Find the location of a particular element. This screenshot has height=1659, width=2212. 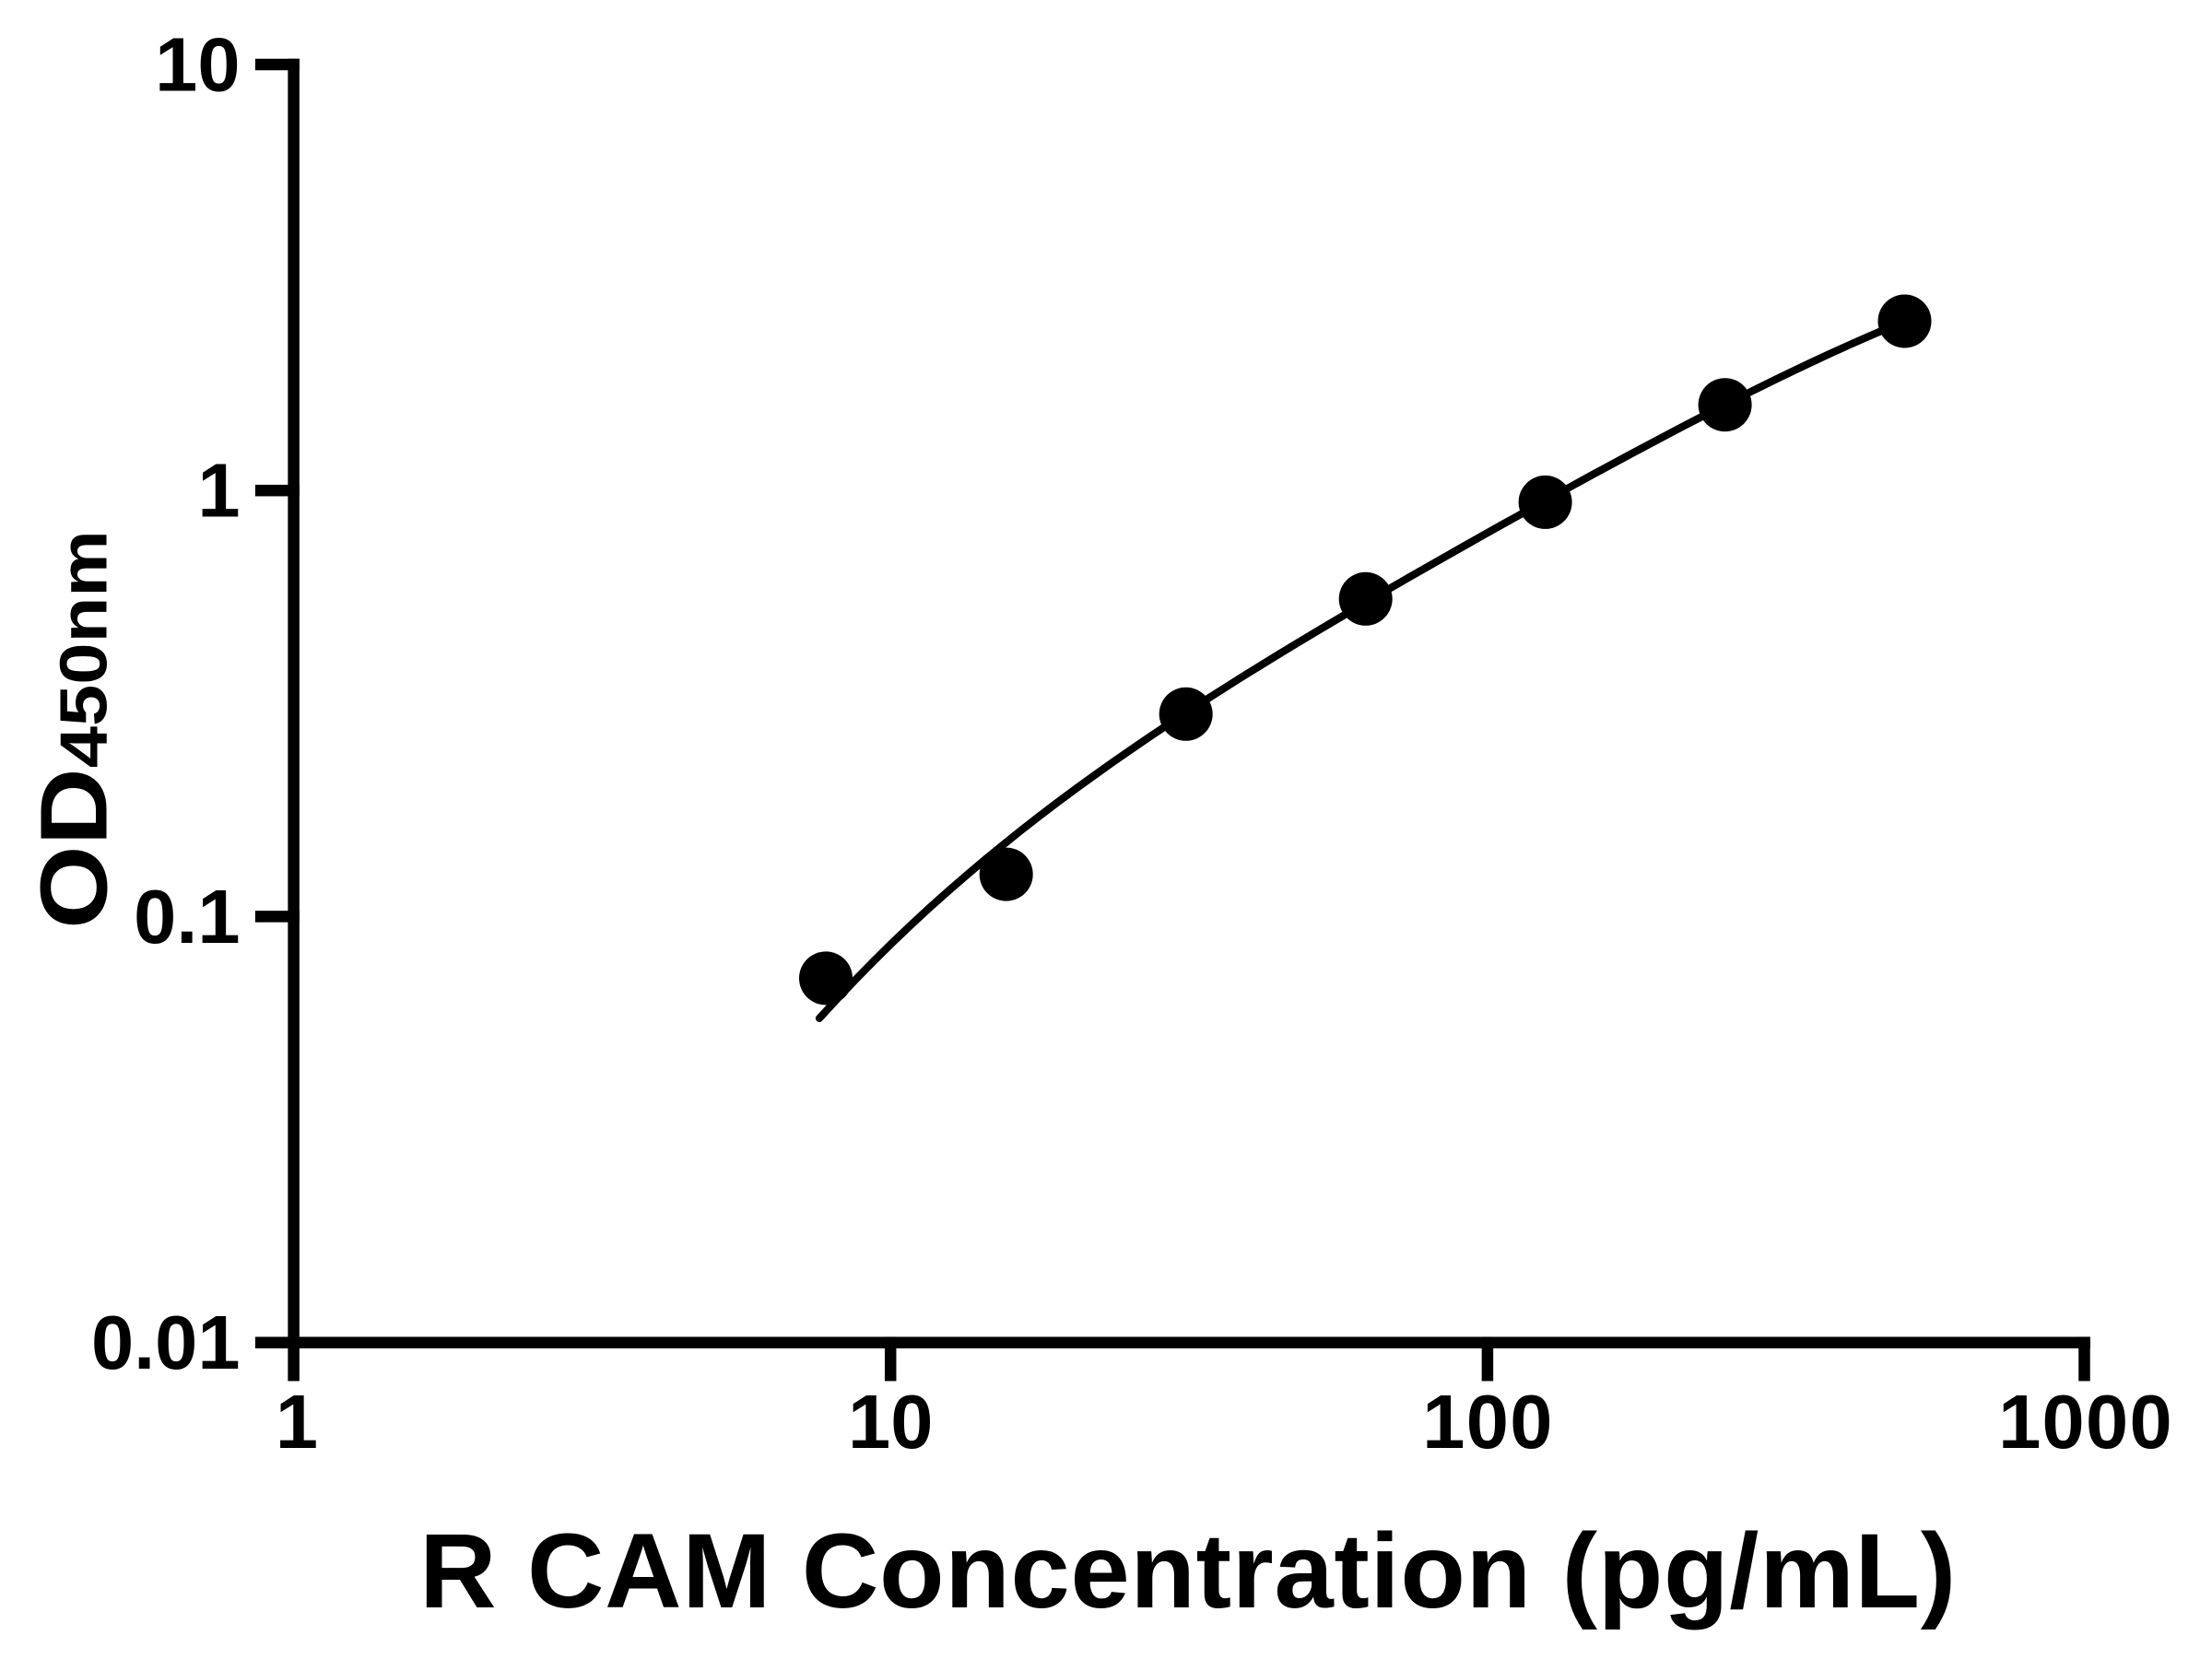

svg-text: 0.1 is located at coordinates (187, 916).